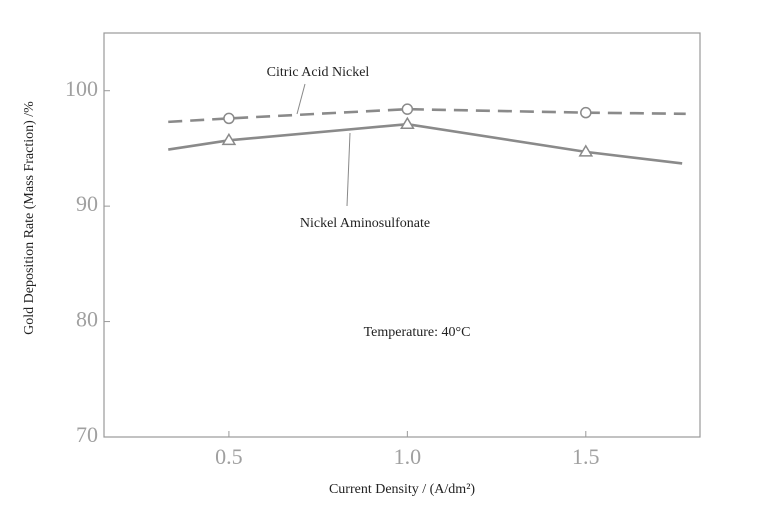 The height and width of the screenshot is (524, 768). I want to click on x-tick-label: 1.0, so click(408, 456).